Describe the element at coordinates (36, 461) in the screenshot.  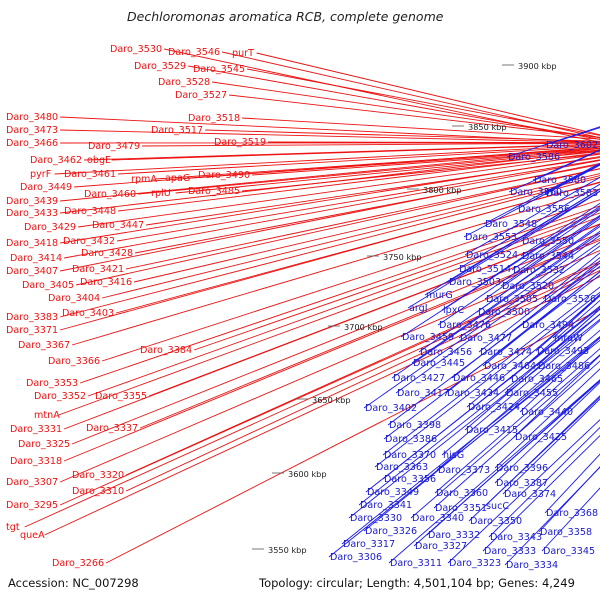
I see `forward-gene-label: Daro_3318` at that location.